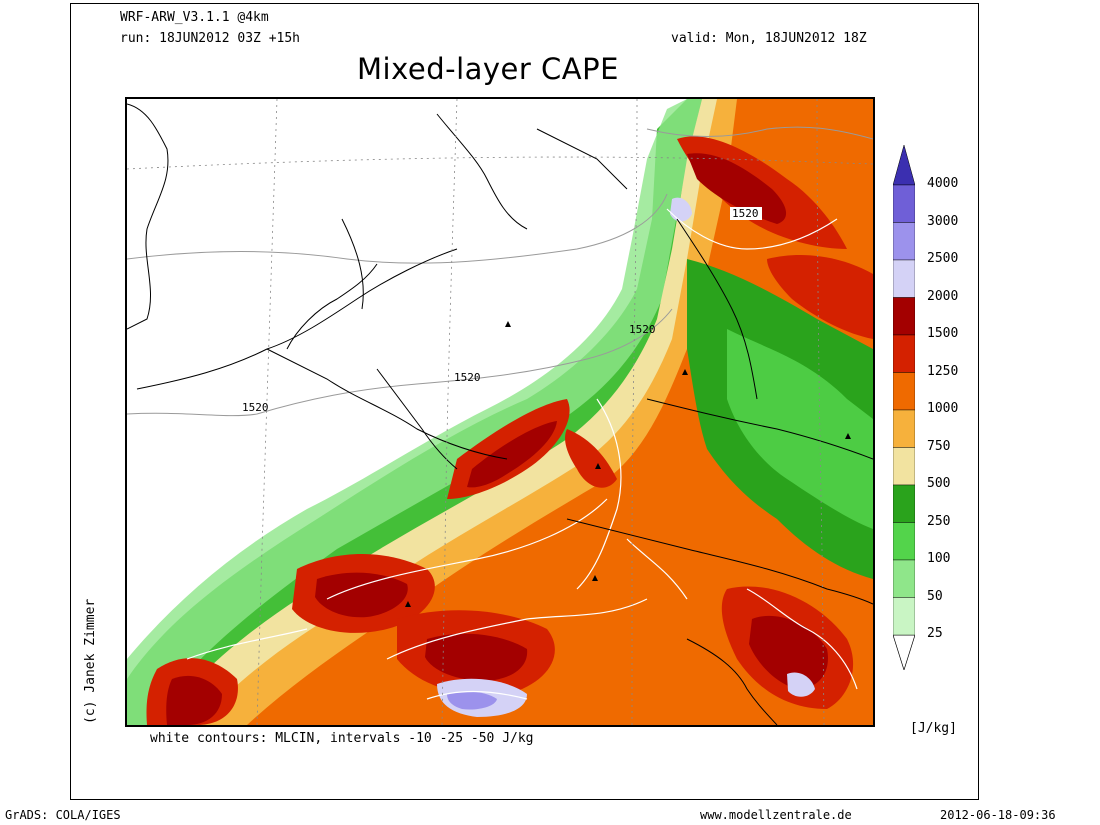 The image size is (1100, 825). I want to click on contour-label-center: 1520, so click(642, 329).